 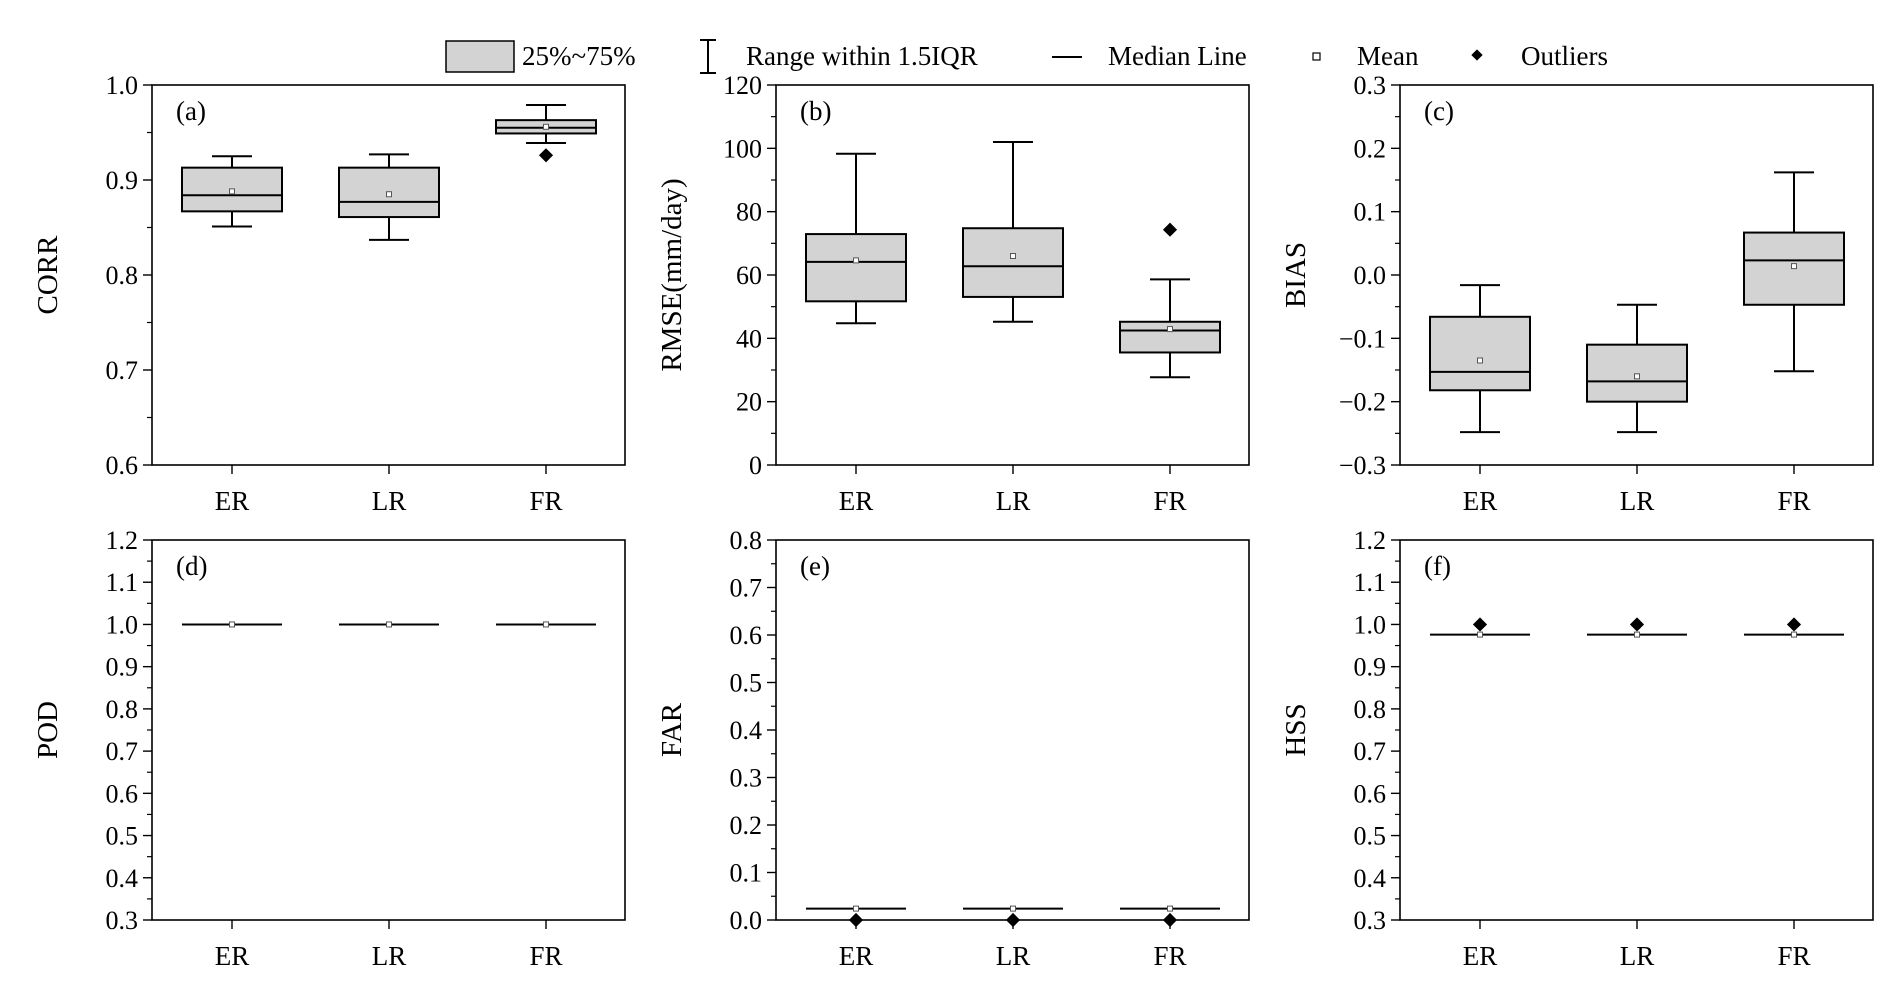 What do you see at coordinates (1477, 55) in the screenshot?
I see `legend-outlier-icon` at bounding box center [1477, 55].